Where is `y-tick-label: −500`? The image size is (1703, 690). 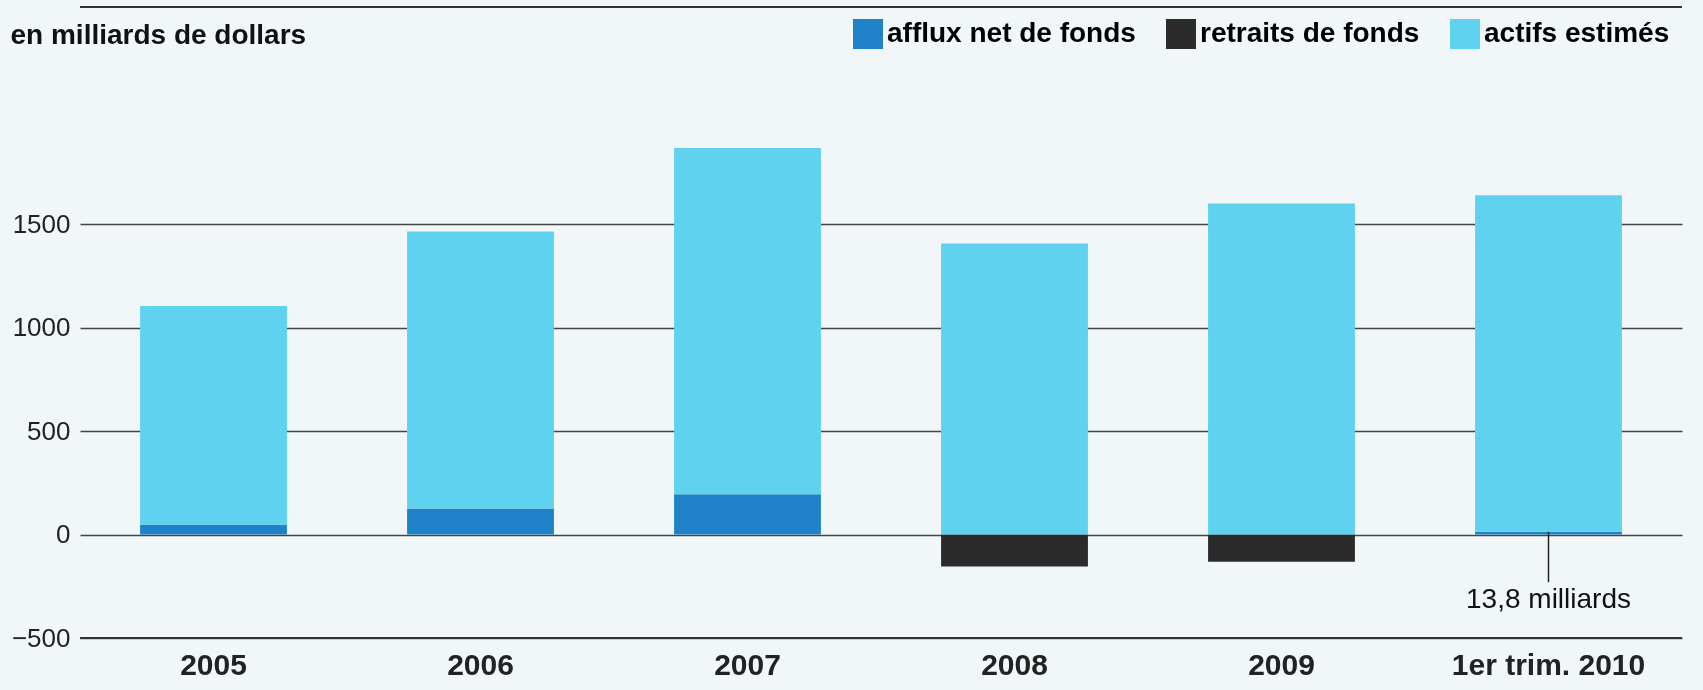 y-tick-label: −500 is located at coordinates (41, 637).